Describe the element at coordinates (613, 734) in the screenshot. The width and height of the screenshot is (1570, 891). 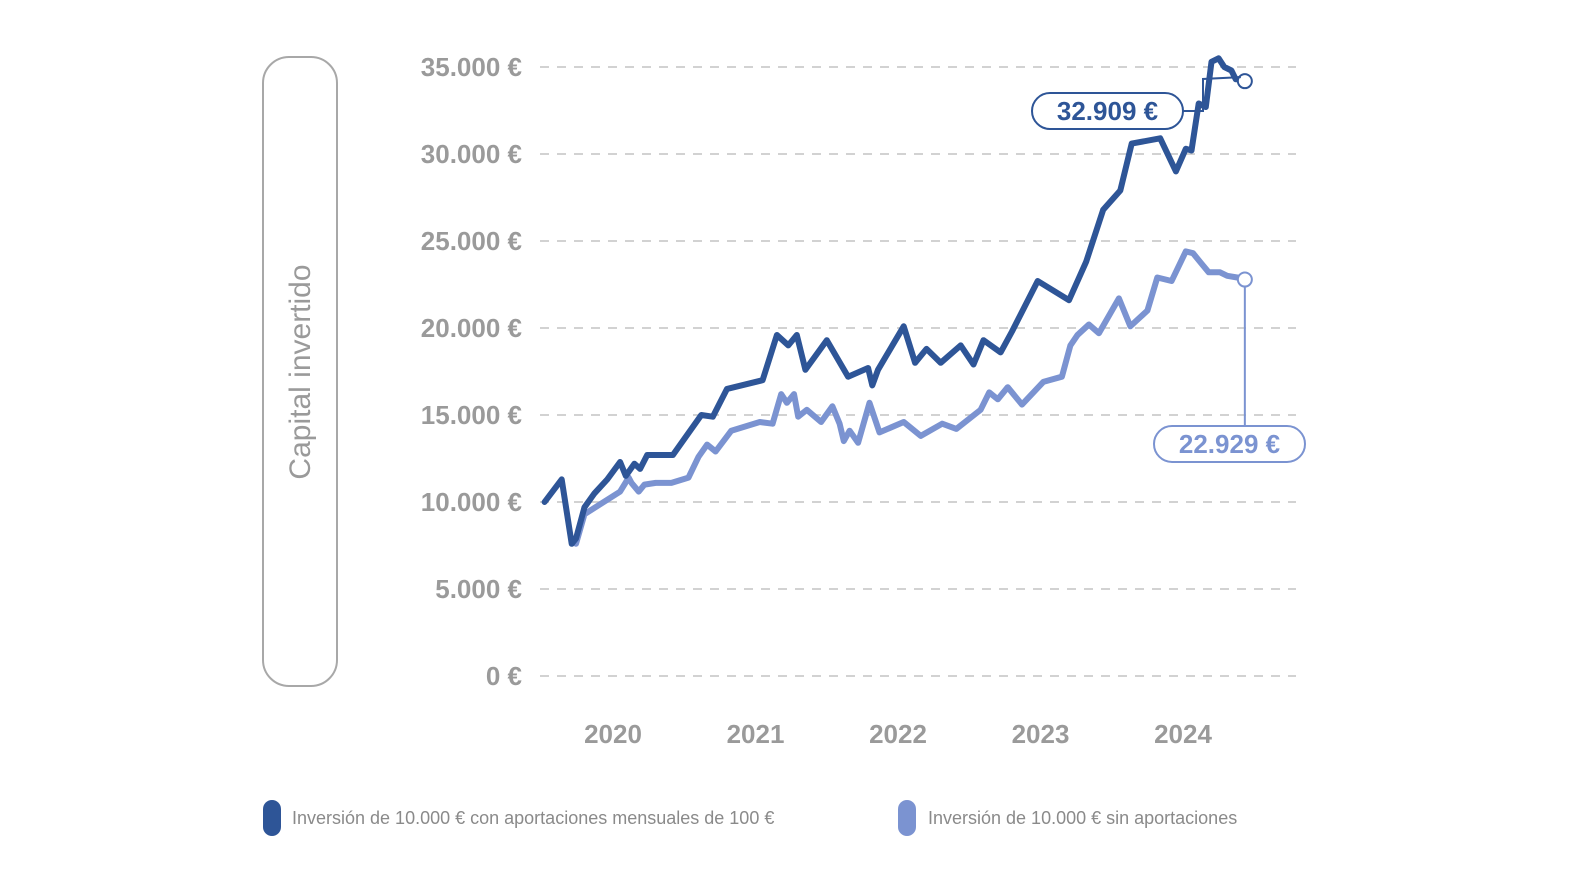
I see `x-tick-label: 2020` at that location.